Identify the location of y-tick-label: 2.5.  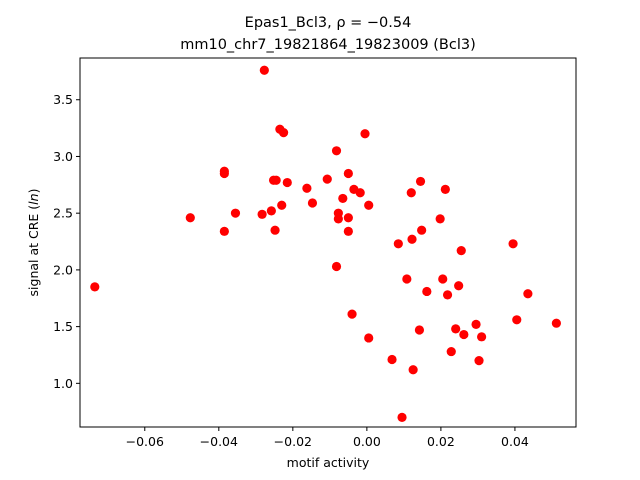
(63, 213).